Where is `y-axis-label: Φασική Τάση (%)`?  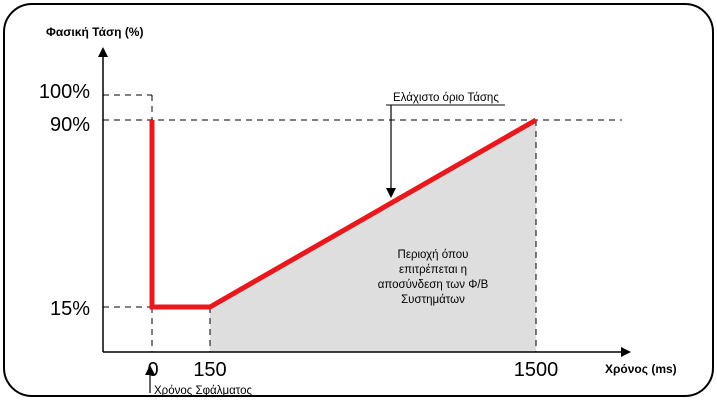 y-axis-label: Φασική Τάση (%) is located at coordinates (94, 32).